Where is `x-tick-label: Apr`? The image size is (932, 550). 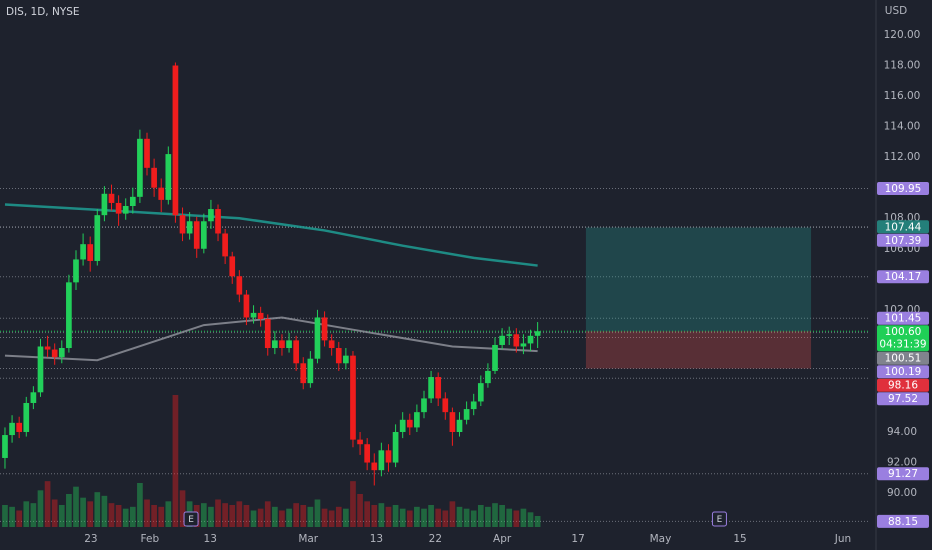
x-tick-label: Apr is located at coordinates (502, 539).